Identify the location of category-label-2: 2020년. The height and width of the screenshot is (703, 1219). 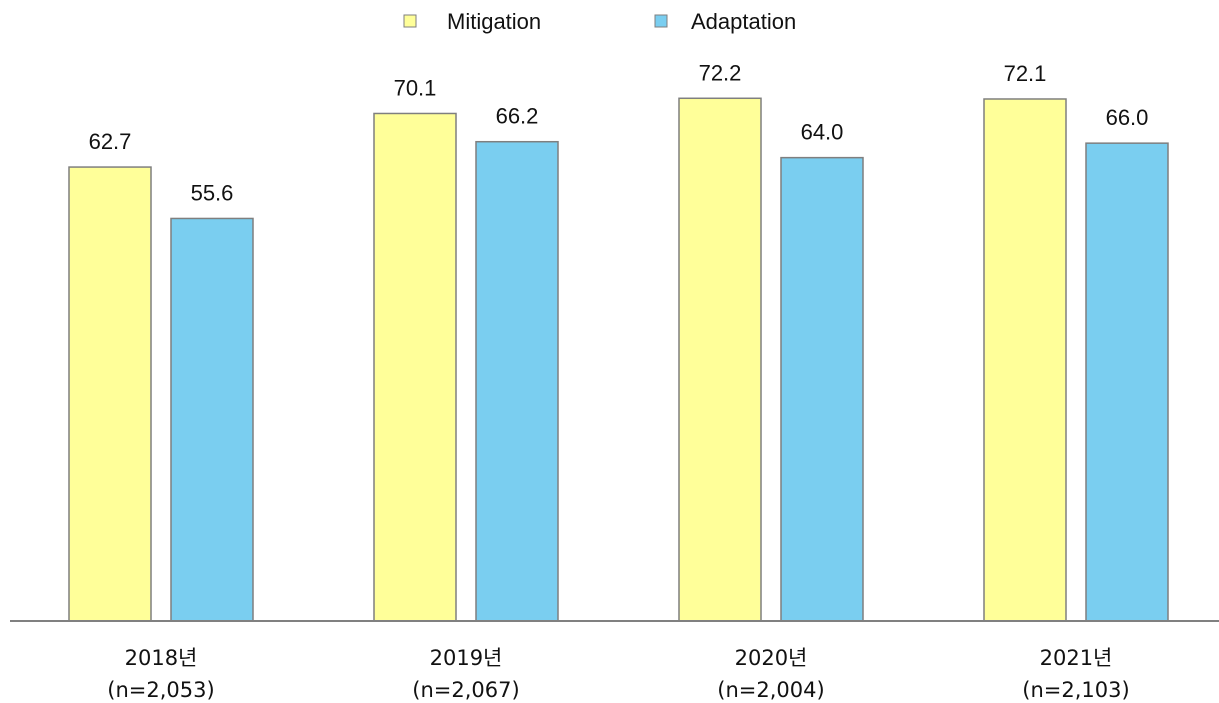
(771, 658).